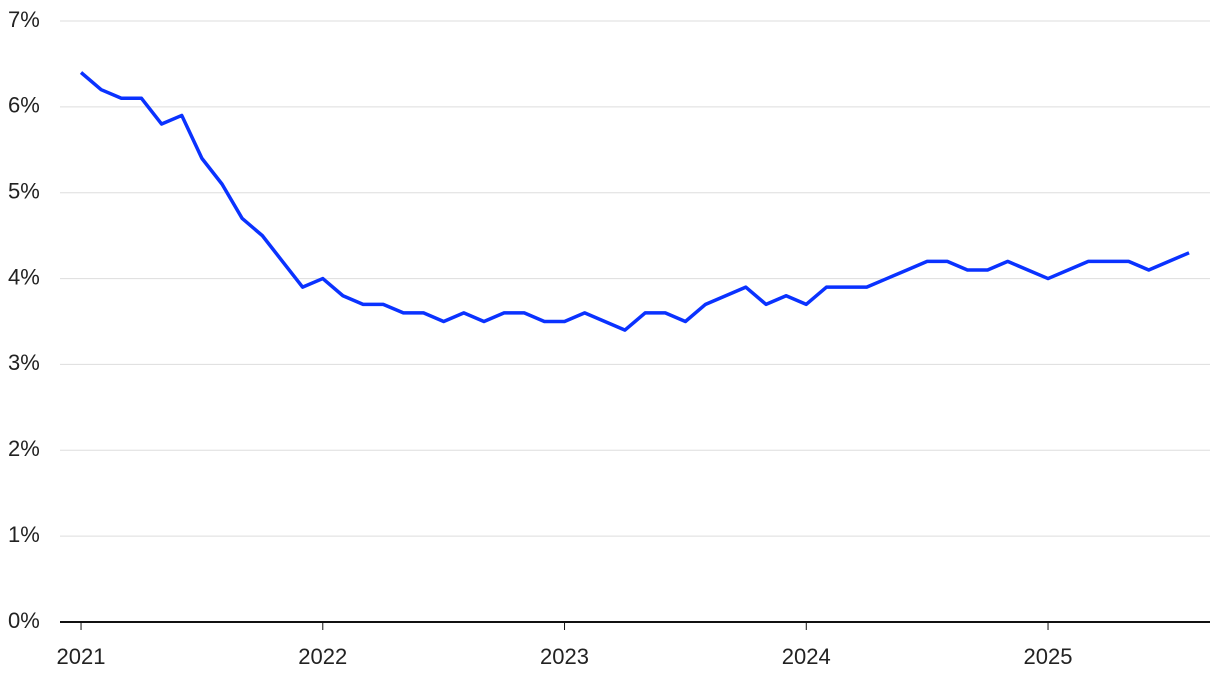  Describe the element at coordinates (24, 19) in the screenshot. I see `y-tick-label: 7%` at that location.